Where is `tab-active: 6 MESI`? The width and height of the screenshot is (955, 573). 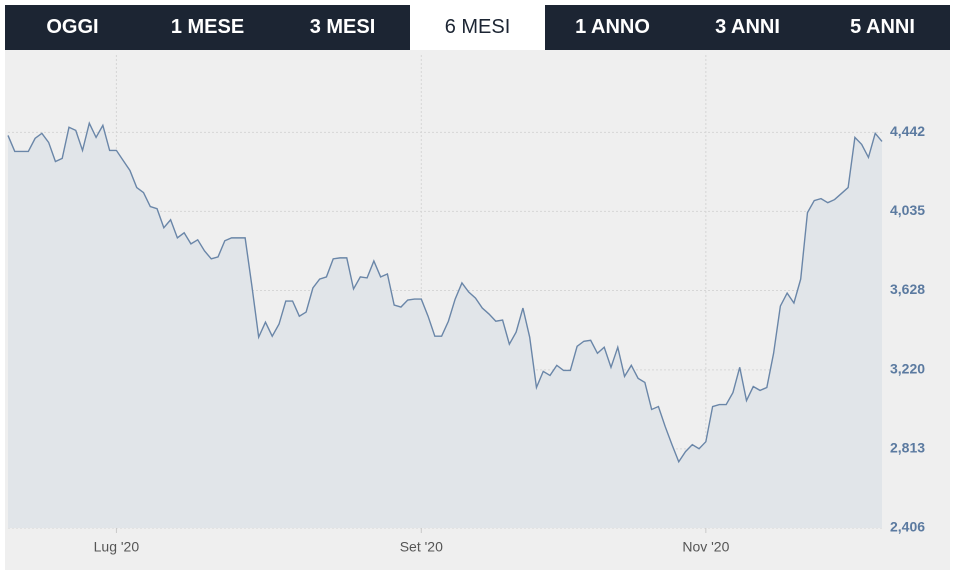 tab-active: 6 MESI is located at coordinates (477, 27).